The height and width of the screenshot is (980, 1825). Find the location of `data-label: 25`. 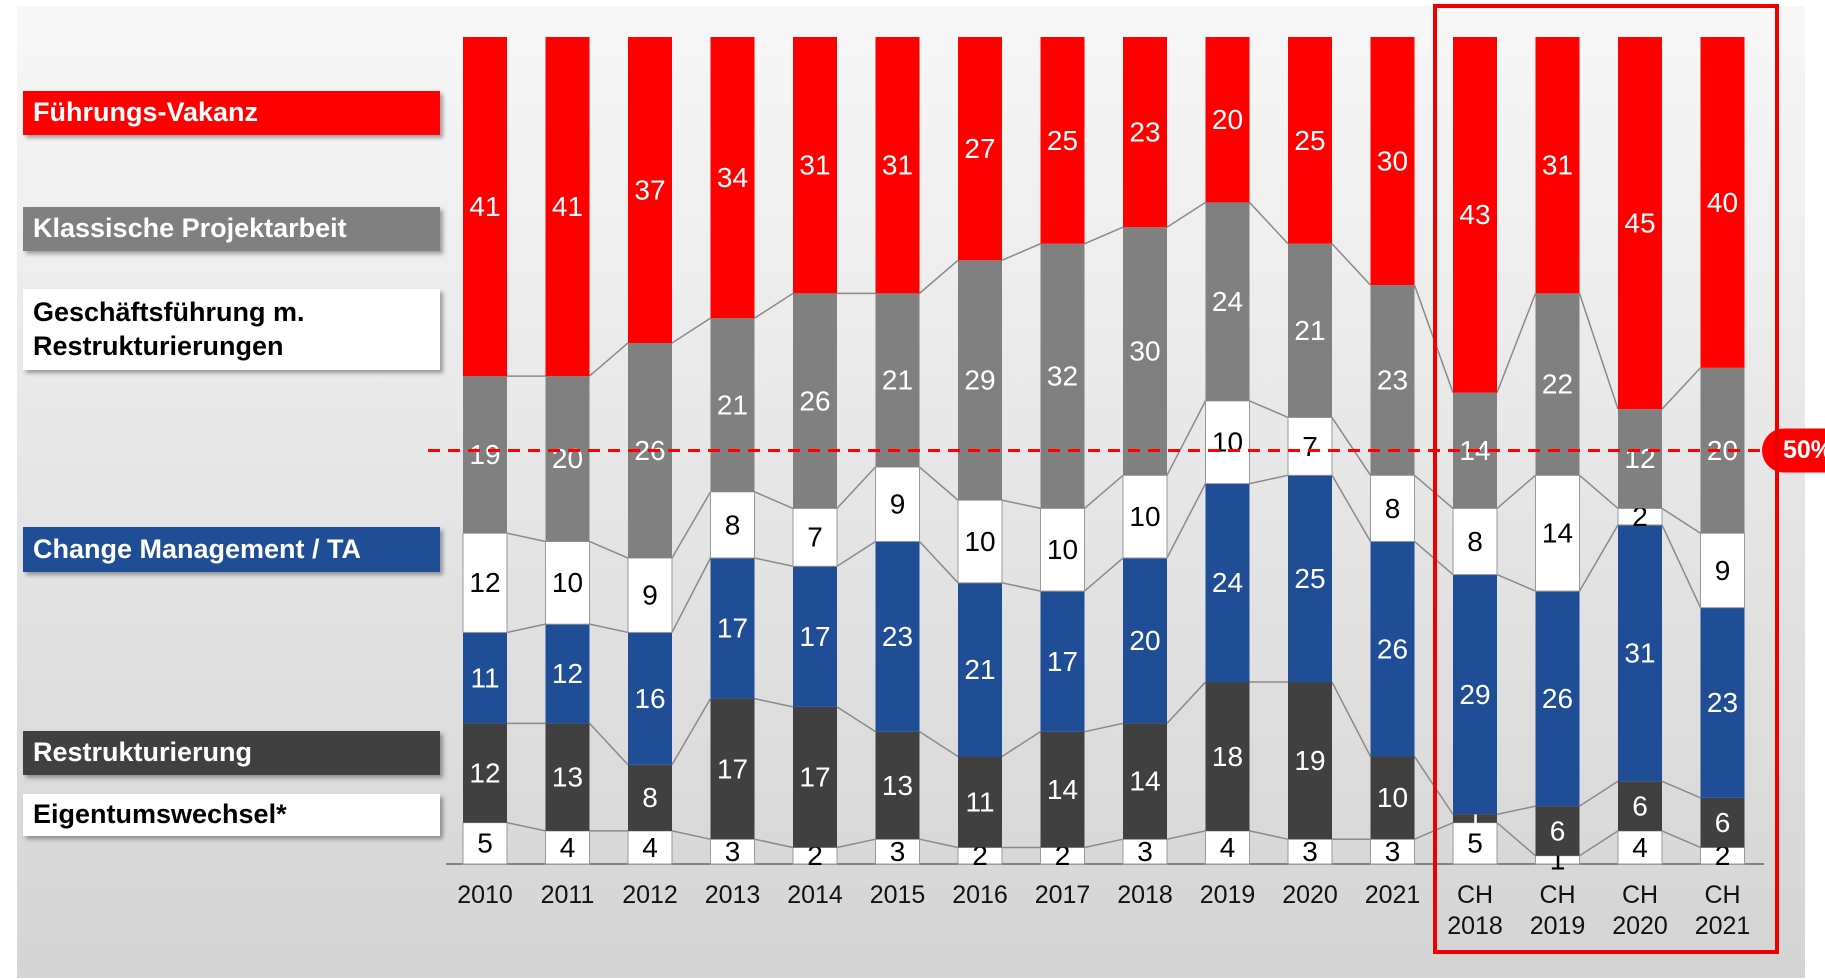

data-label: 25 is located at coordinates (1062, 140).